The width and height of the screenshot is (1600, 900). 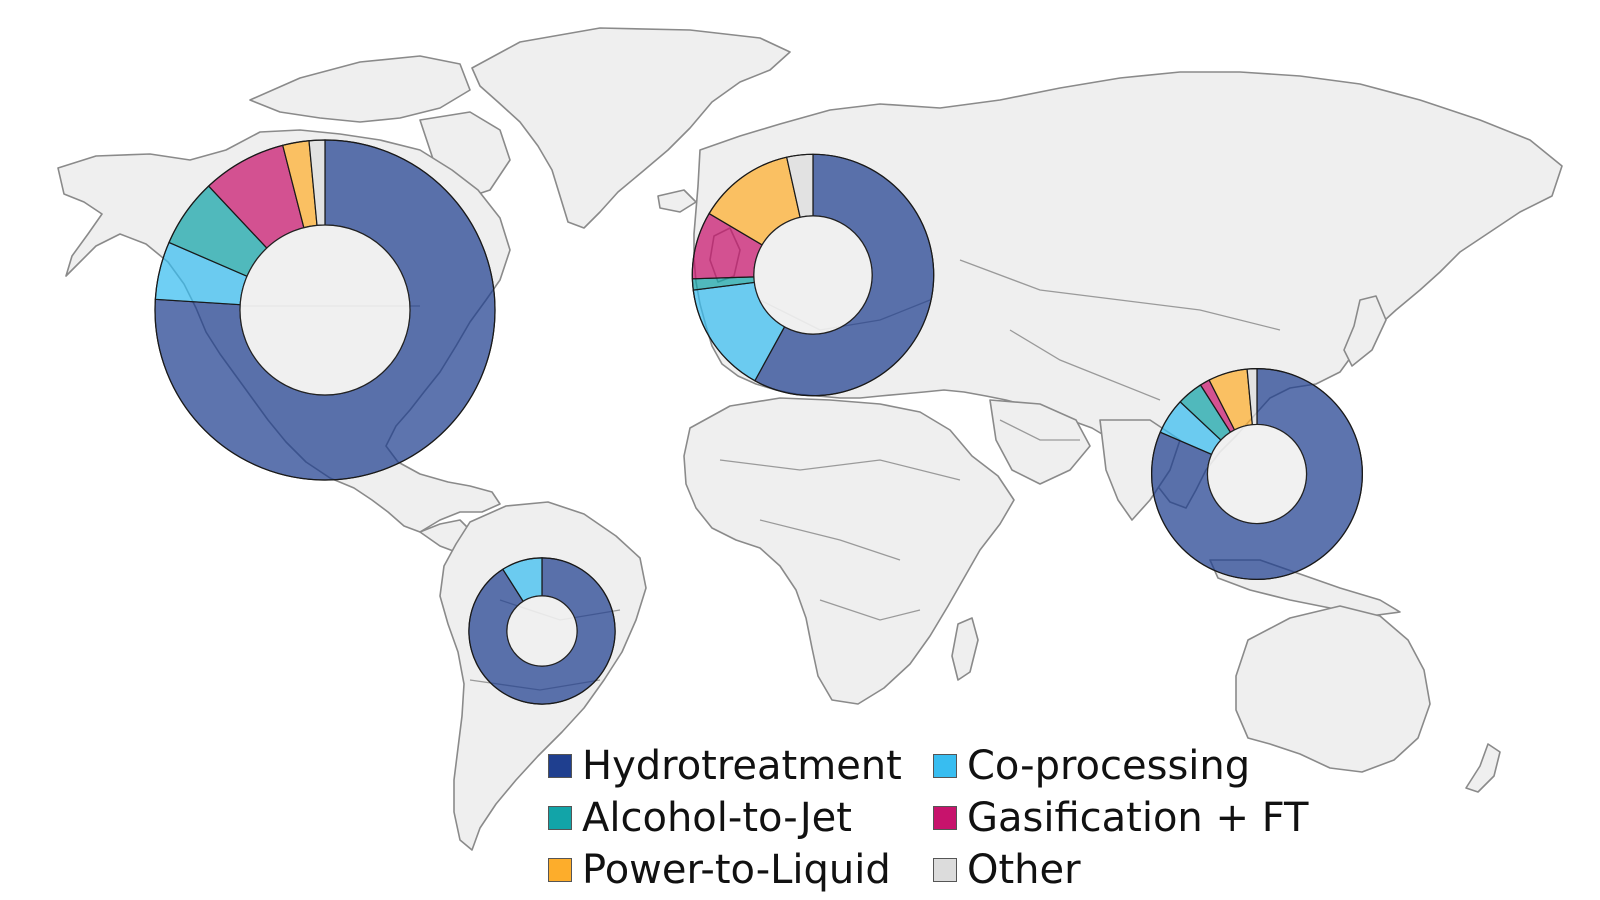 I want to click on donut-north-america, so click(x=325, y=310).